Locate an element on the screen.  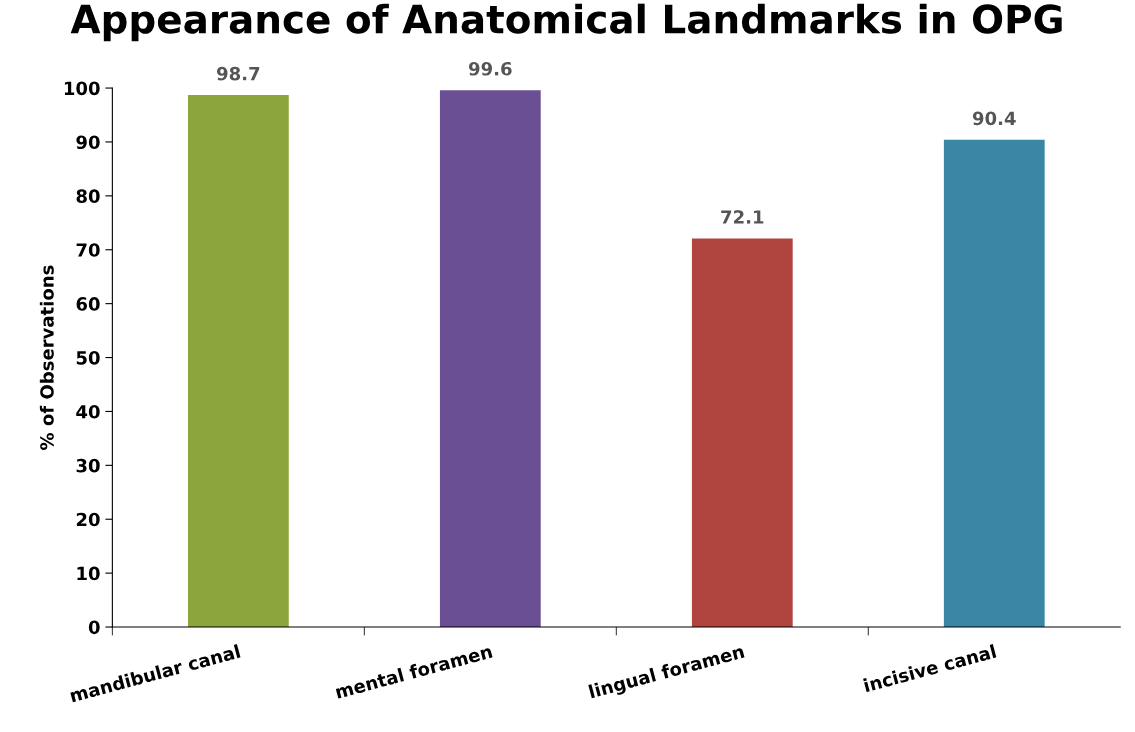
y-tick-label: 0 is located at coordinates (94, 627).